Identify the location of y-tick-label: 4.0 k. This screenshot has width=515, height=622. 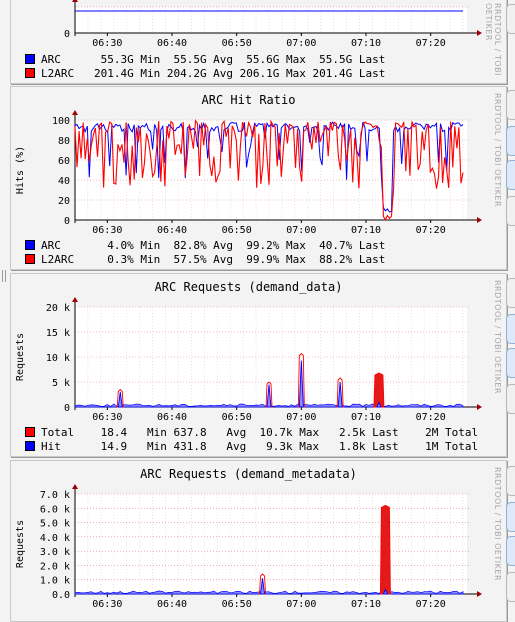
(55, 538).